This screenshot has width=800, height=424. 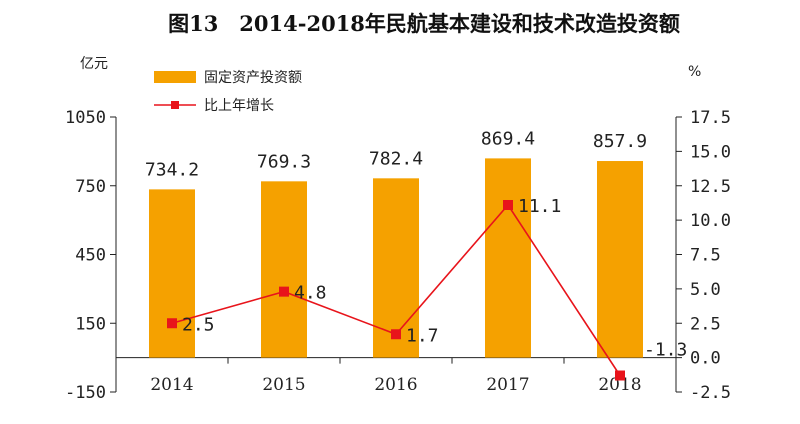 What do you see at coordinates (172, 323) in the screenshot?
I see `growth-point-2014` at bounding box center [172, 323].